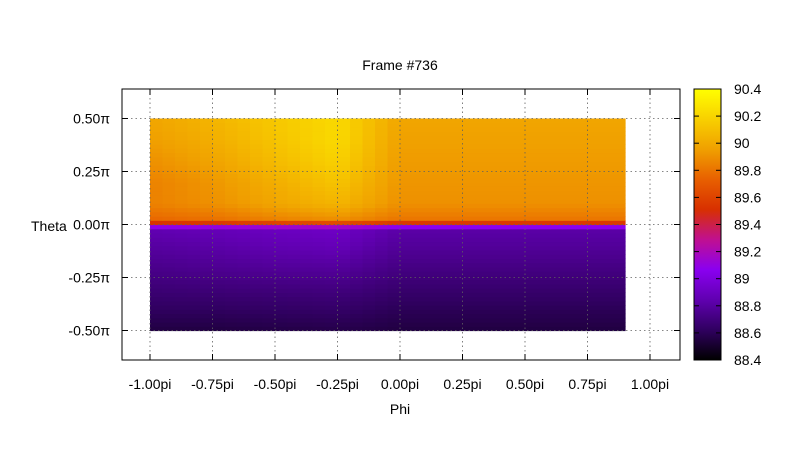 This screenshot has width=800, height=455. What do you see at coordinates (91, 119) in the screenshot?
I see `y-tick-label: 0.50π` at bounding box center [91, 119].